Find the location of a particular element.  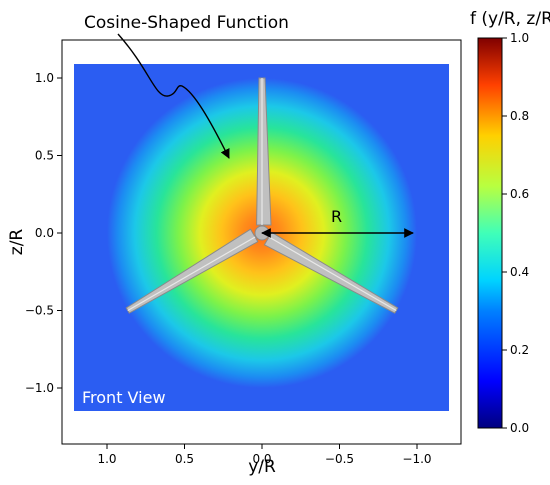

cosine-annotation-arrow is located at coordinates (173, 96).